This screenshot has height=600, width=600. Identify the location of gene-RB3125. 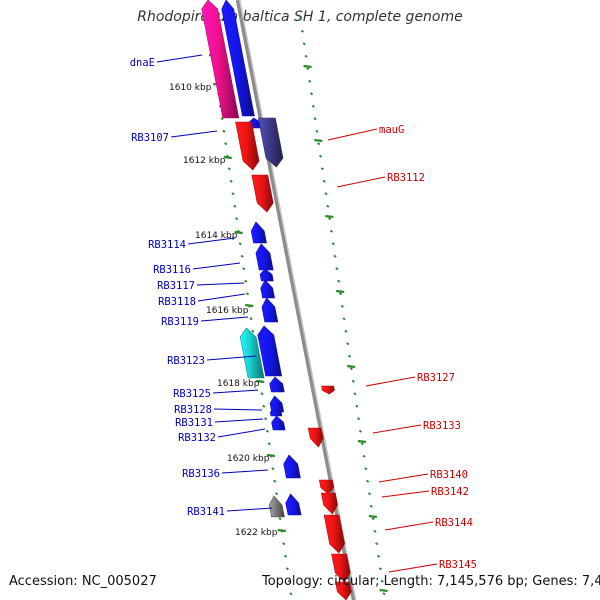
(277, 384).